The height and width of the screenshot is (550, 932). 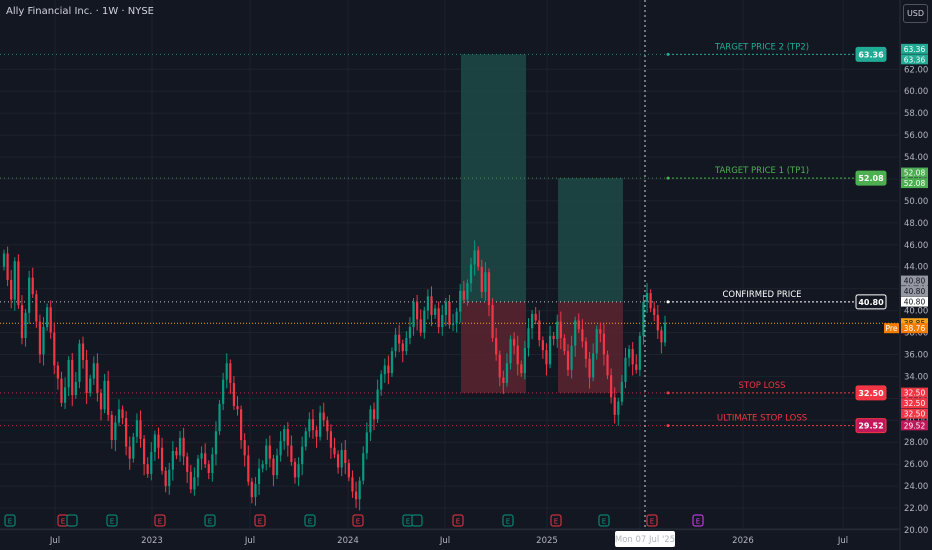 What do you see at coordinates (914, 328) in the screenshot?
I see `pre-market-tag` at bounding box center [914, 328].